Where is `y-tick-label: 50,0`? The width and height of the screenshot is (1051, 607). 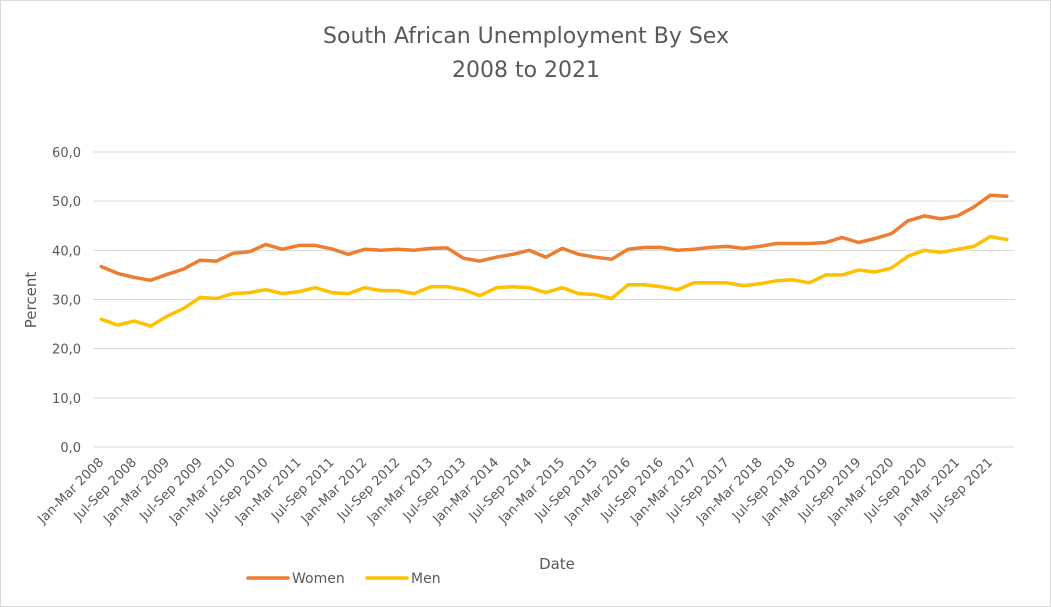 y-tick-label: 50,0 is located at coordinates (66, 202).